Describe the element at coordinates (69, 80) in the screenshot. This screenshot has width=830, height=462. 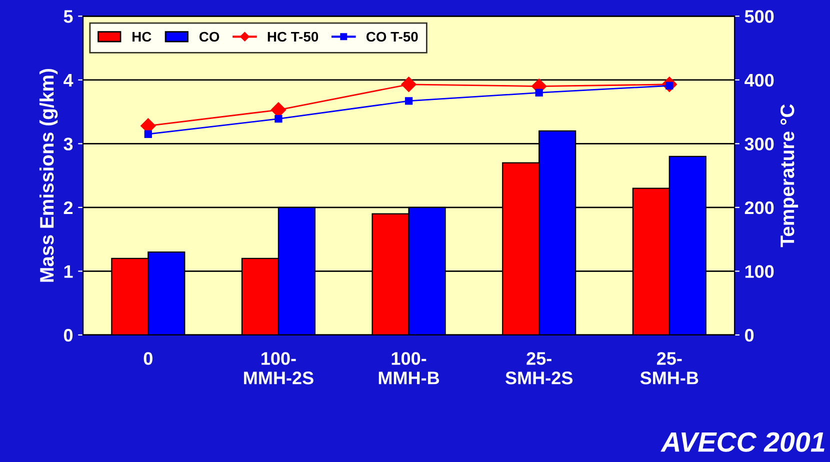
I see `y-tick-label: 4` at that location.